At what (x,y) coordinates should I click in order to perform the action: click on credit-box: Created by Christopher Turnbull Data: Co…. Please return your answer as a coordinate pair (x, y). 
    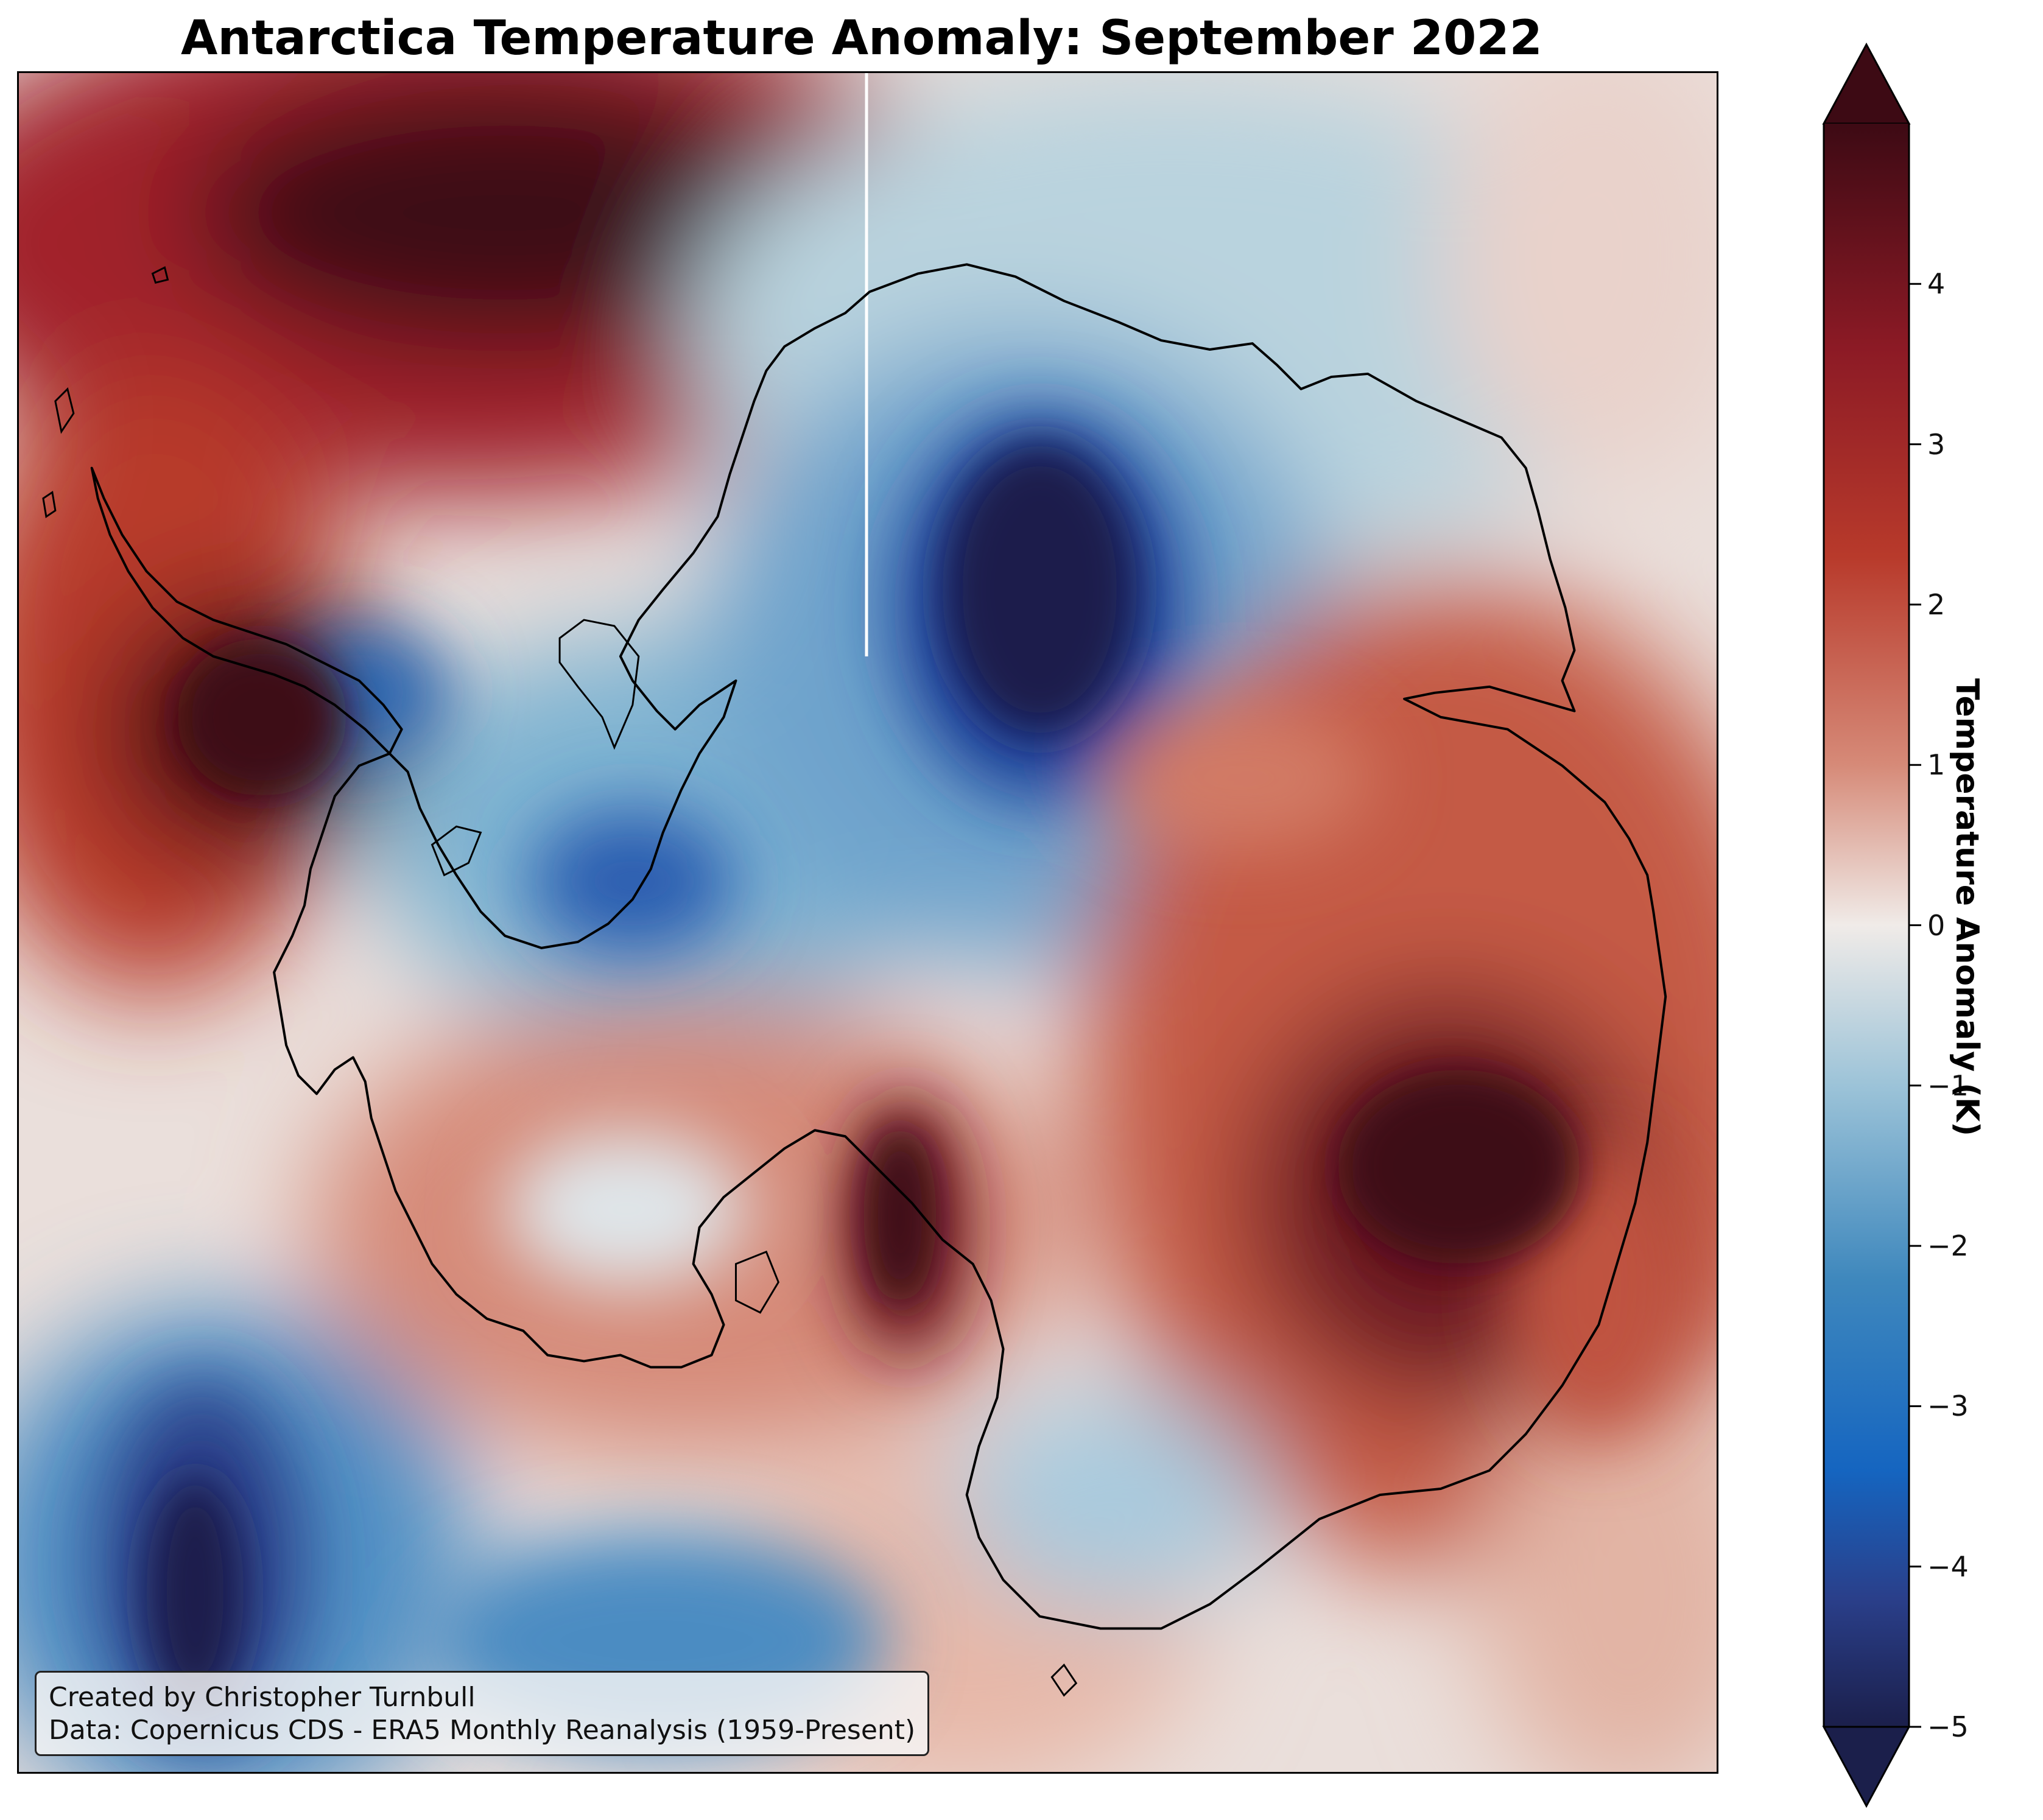
    Looking at the image, I should click on (483, 1713).